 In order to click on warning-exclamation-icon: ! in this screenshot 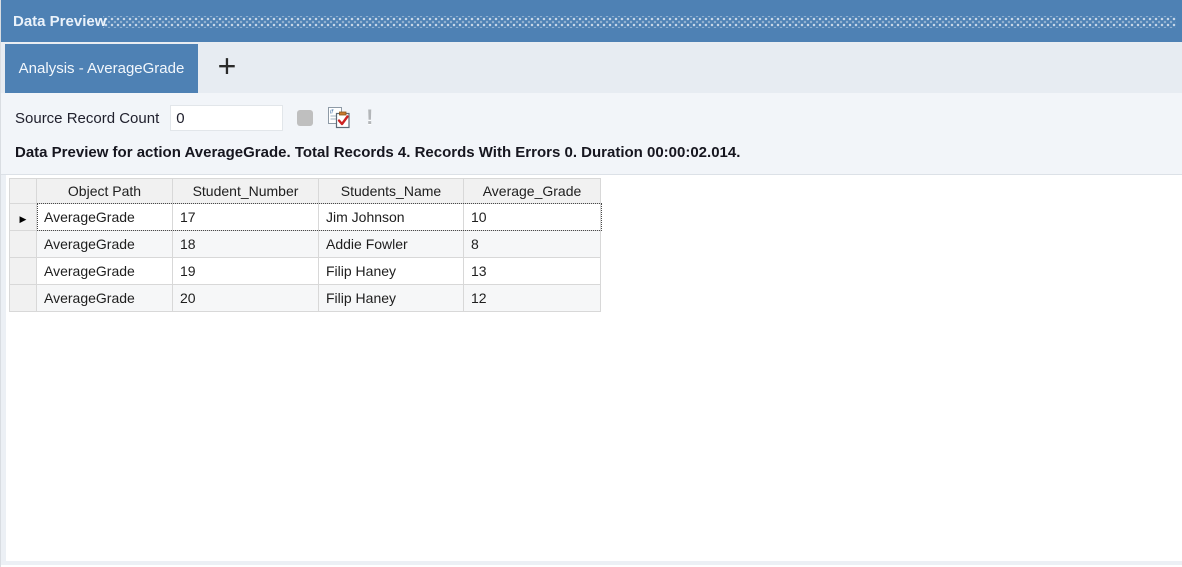, I will do `click(370, 117)`.